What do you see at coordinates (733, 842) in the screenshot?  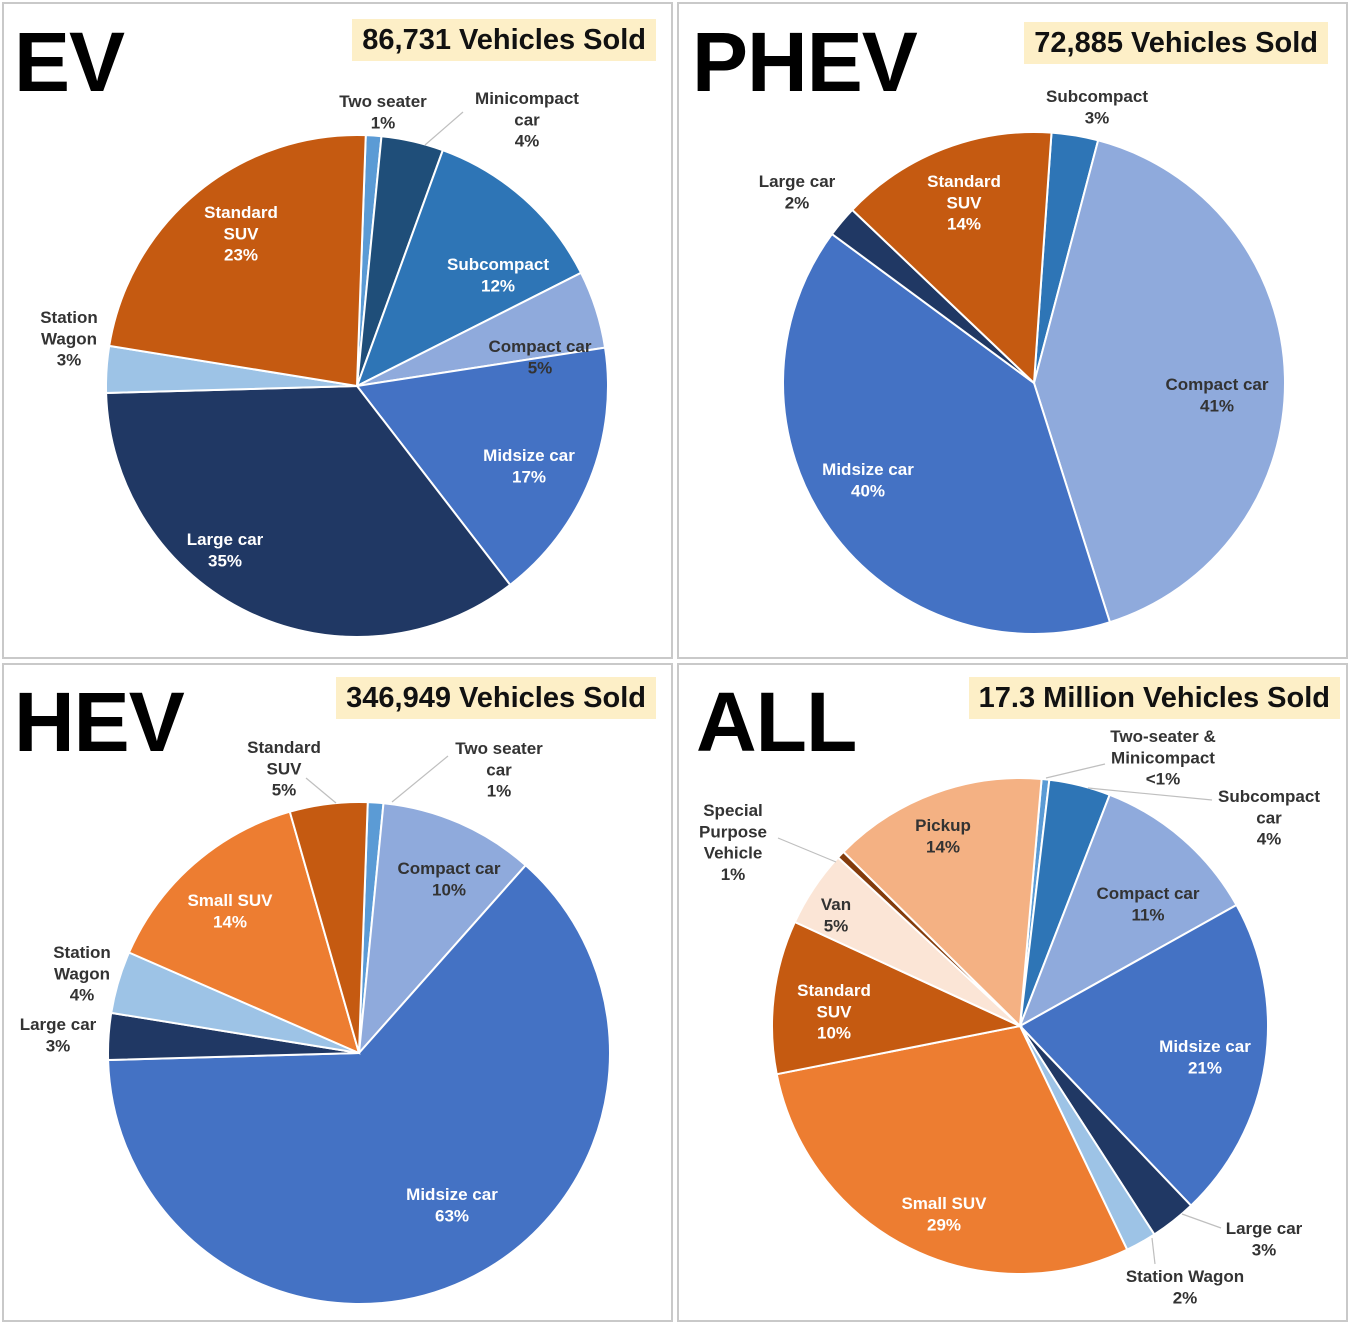 I see `slice-label-special: Special Purpose Vehicle 1%` at bounding box center [733, 842].